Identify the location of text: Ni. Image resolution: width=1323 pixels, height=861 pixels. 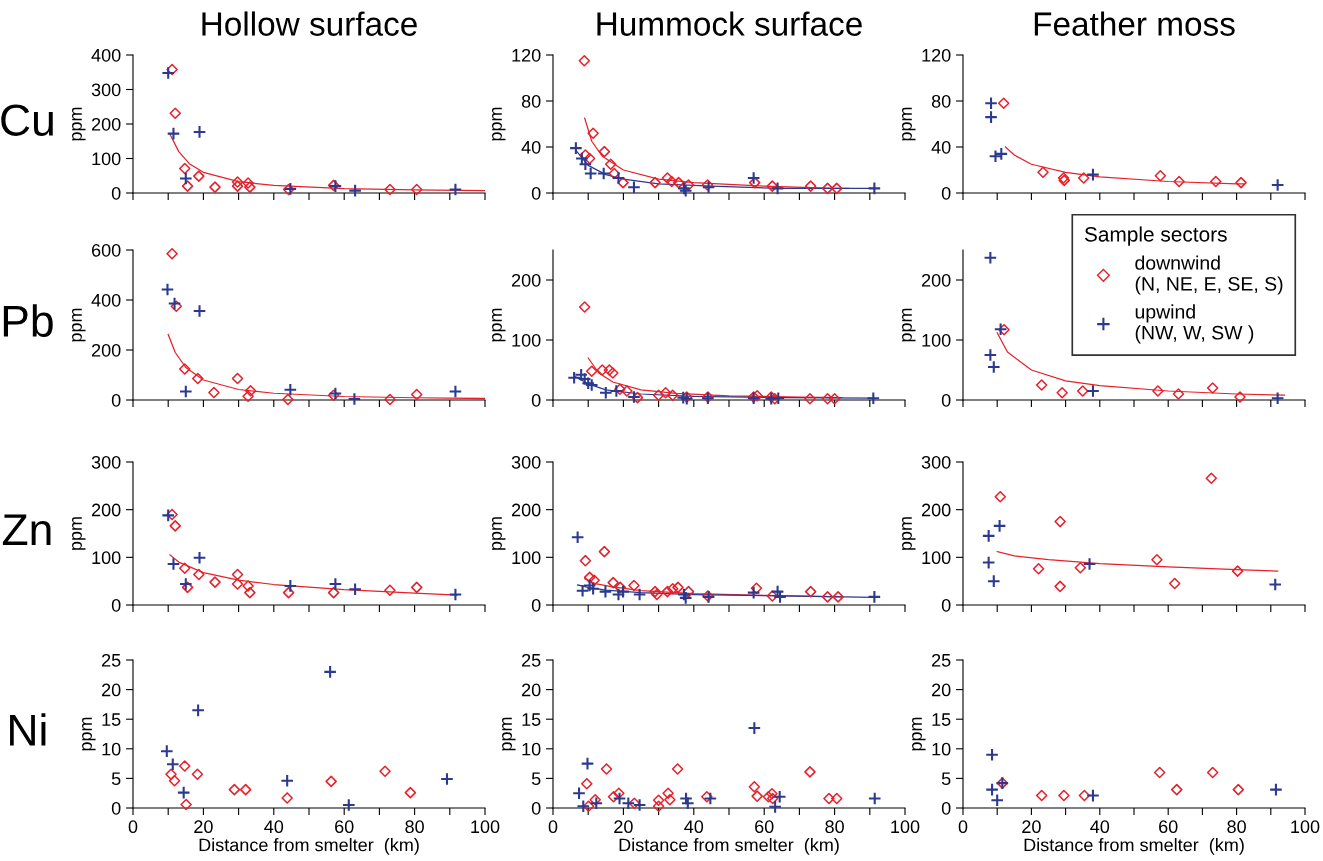
(28, 729).